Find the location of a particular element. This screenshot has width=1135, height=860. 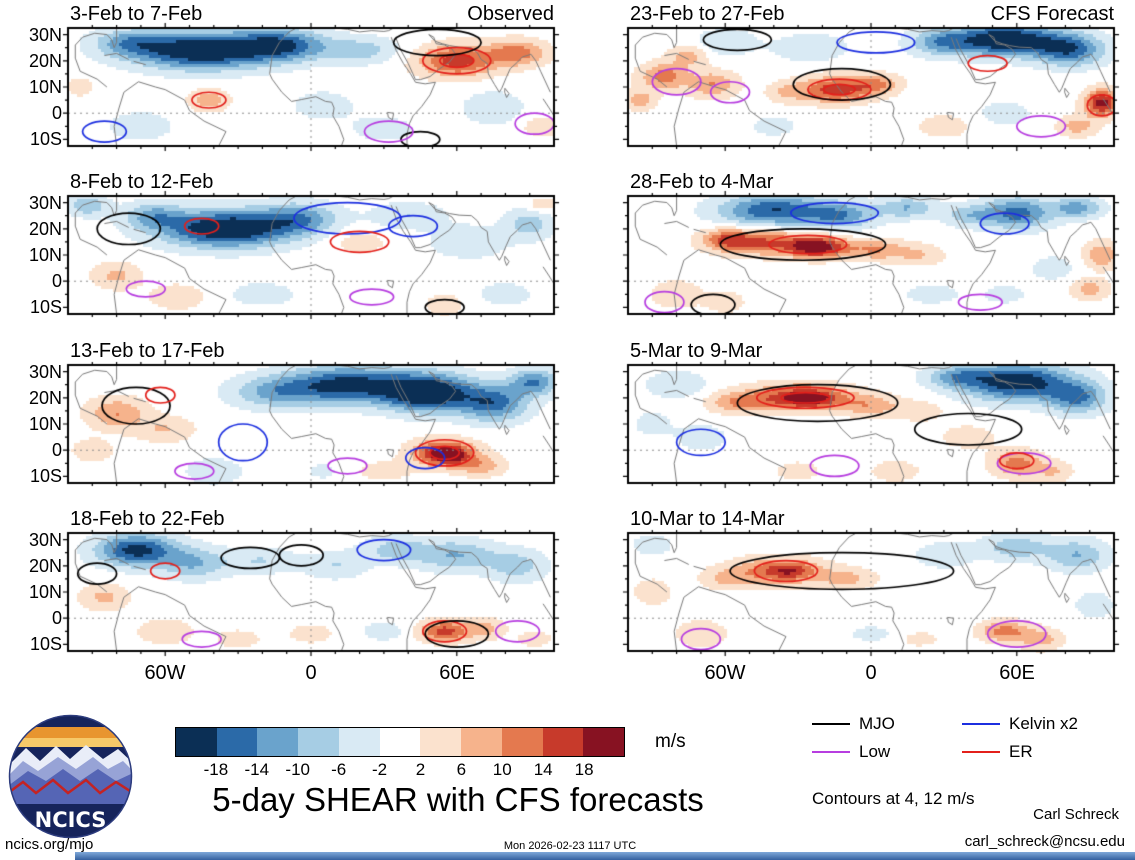

colorbar is located at coordinates (400, 742).